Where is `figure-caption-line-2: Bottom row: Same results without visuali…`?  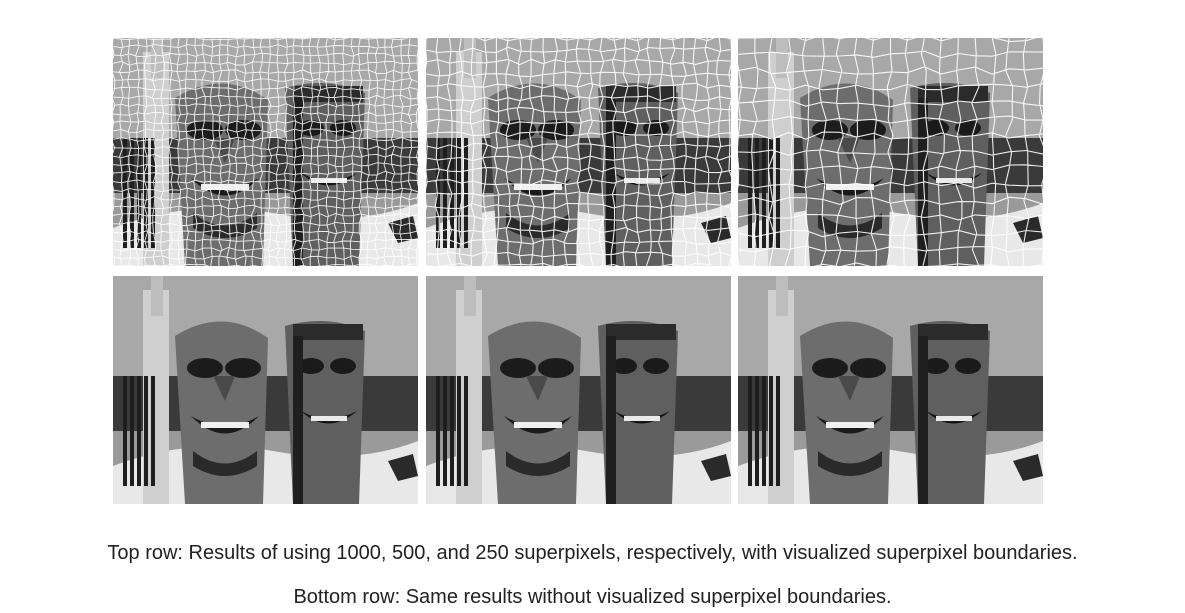 figure-caption-line-2: Bottom row: Same results without visuali… is located at coordinates (592, 597).